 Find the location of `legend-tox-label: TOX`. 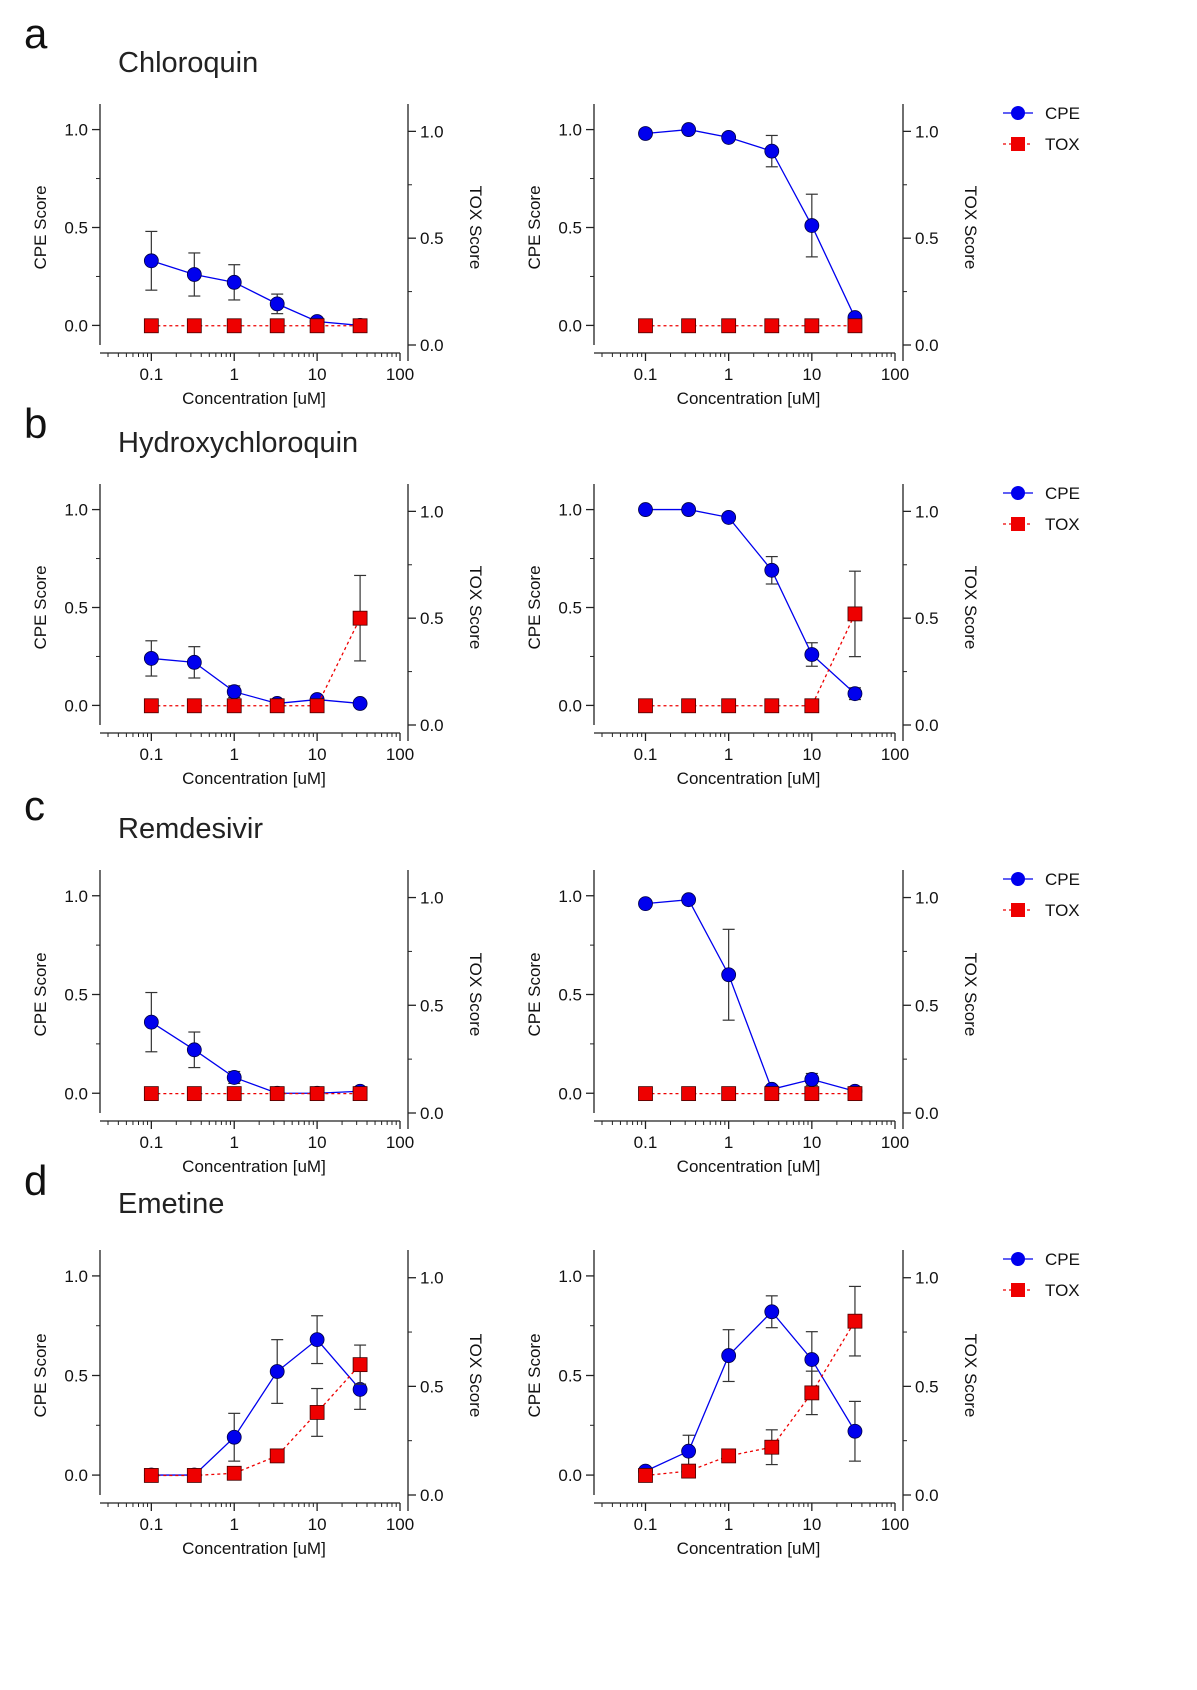

legend-tox-label: TOX is located at coordinates (1062, 144).